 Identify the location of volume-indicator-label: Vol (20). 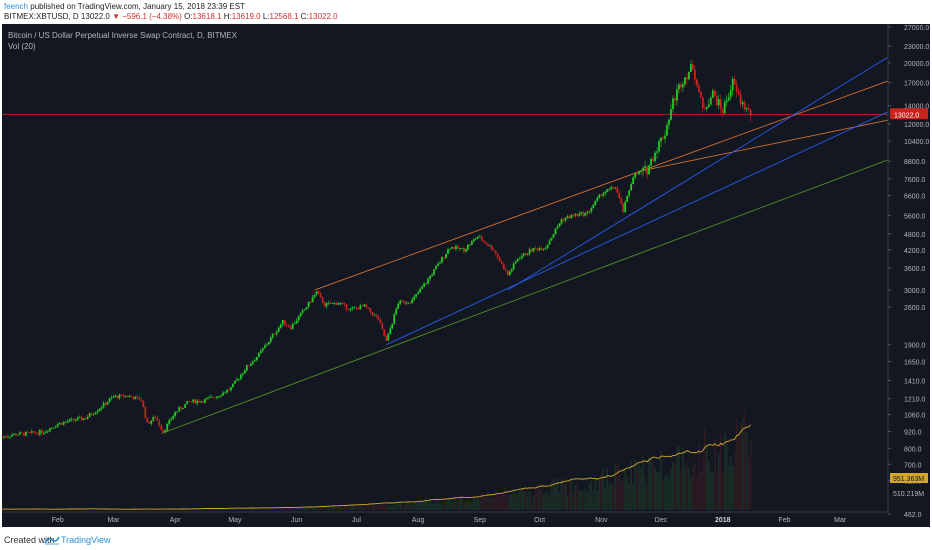
(22, 46).